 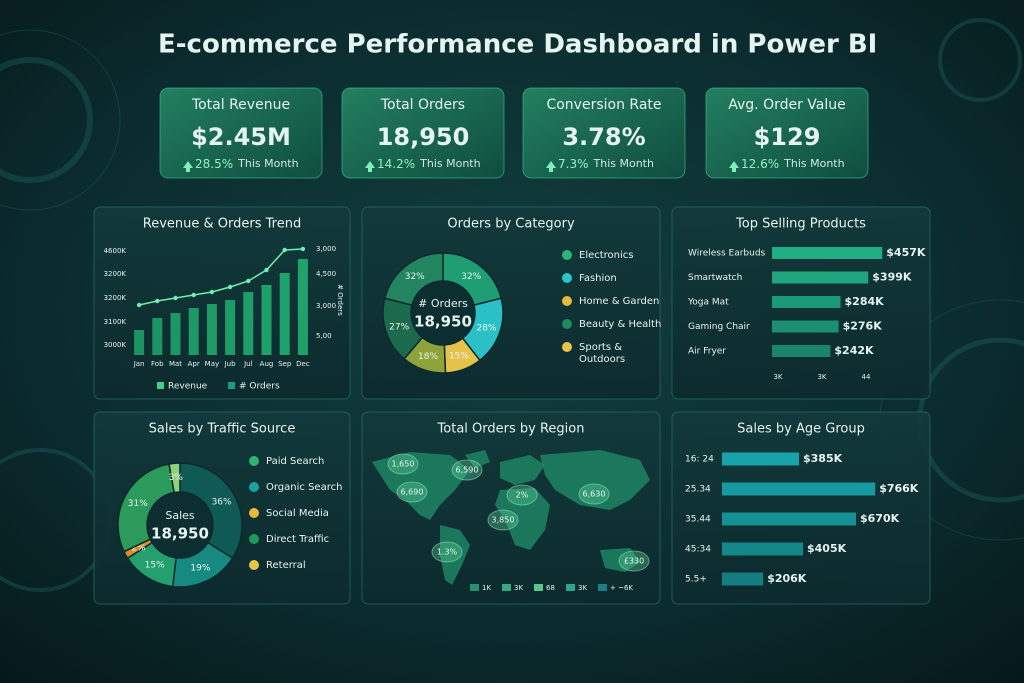 What do you see at coordinates (194, 364) in the screenshot?
I see `x-tick-label: Apr` at bounding box center [194, 364].